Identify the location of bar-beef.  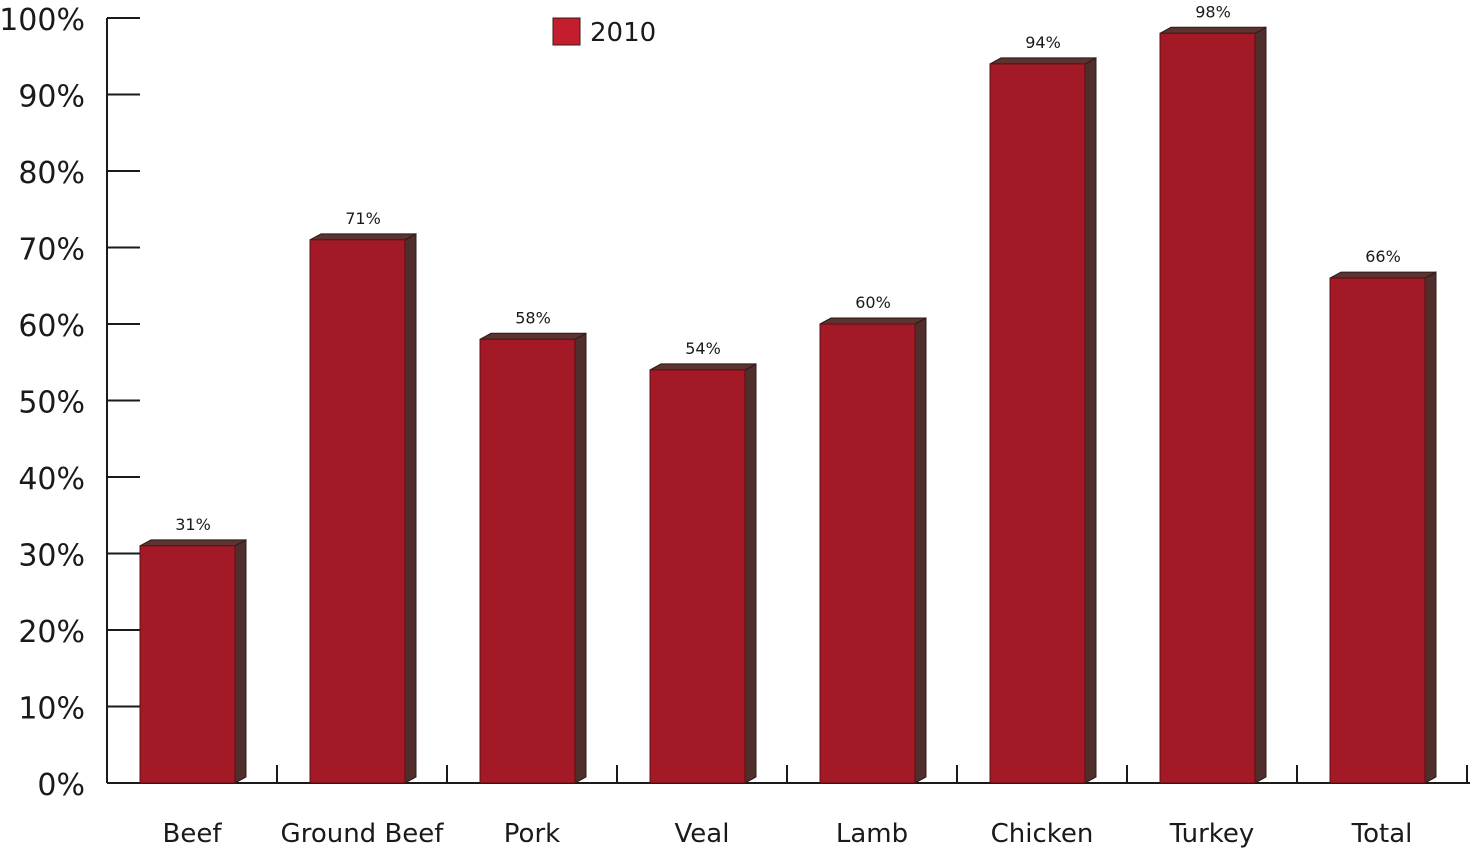
(193, 661).